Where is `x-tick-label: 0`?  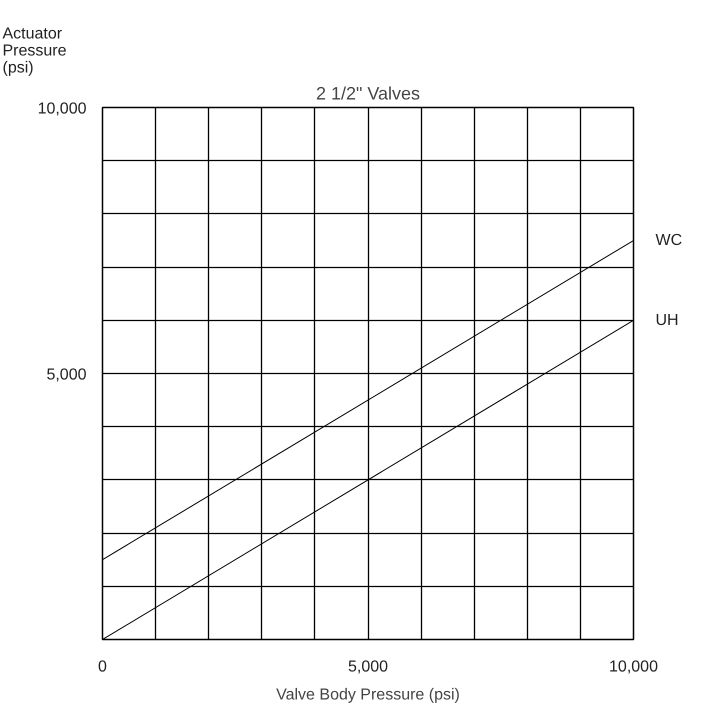 x-tick-label: 0 is located at coordinates (103, 667).